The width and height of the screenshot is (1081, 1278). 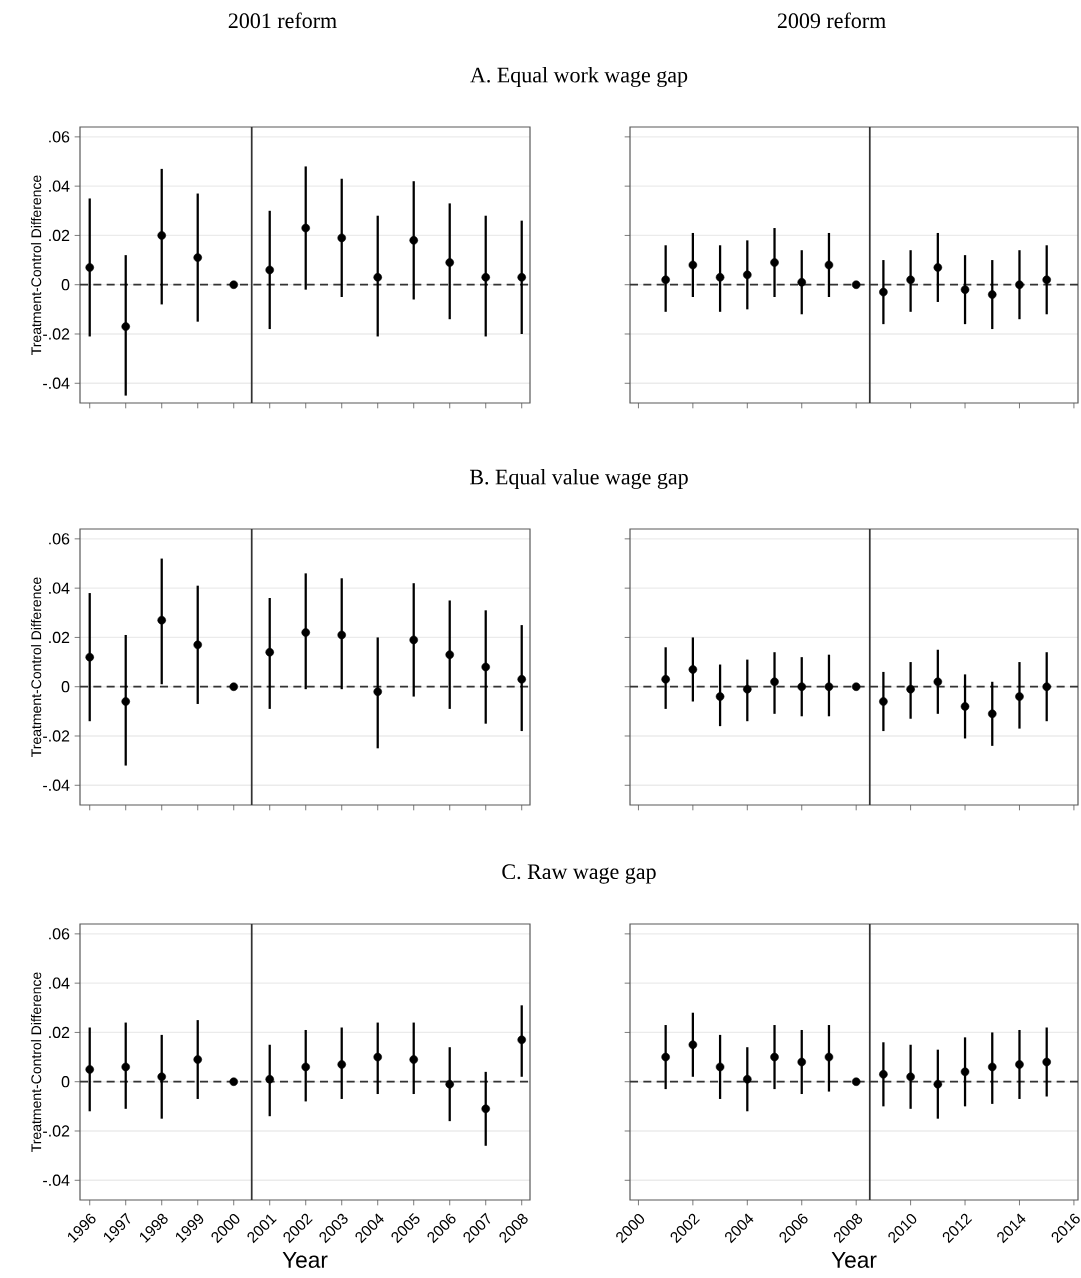 I want to click on text: A. Equal work wage gap, so click(x=579, y=77).